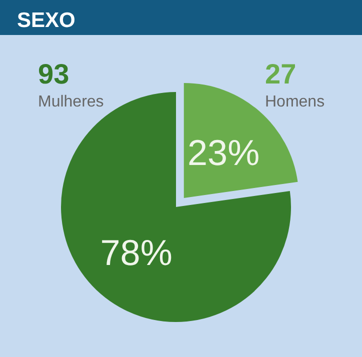 The image size is (362, 357). Describe the element at coordinates (46, 20) in the screenshot. I see `chart-title: SEXO` at that location.